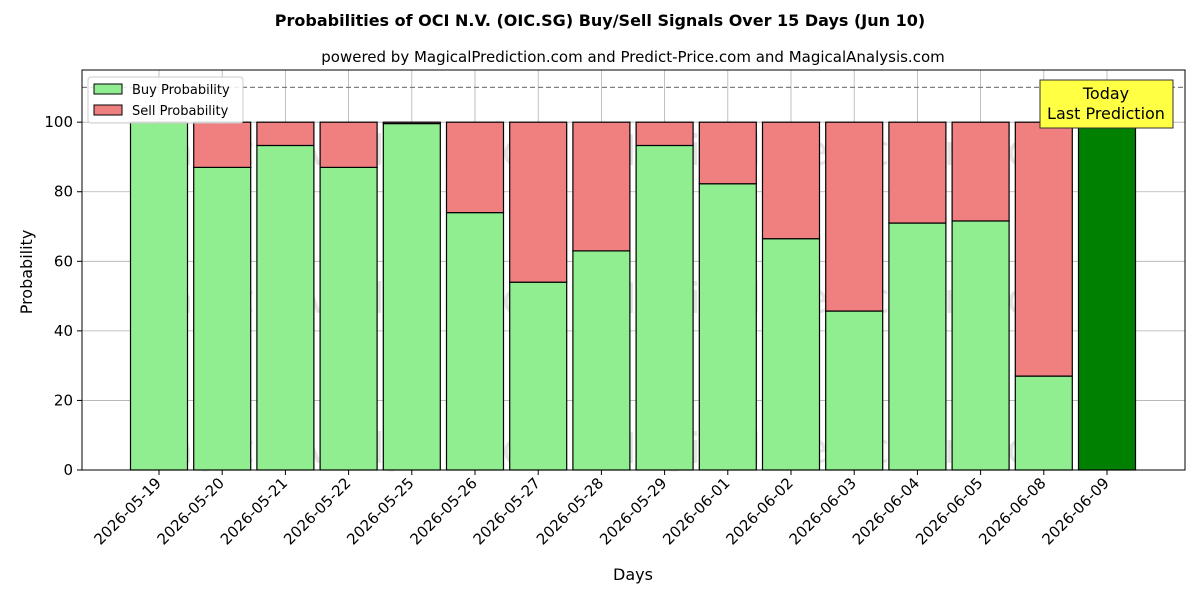 Image resolution: width=1200 pixels, height=600 pixels. Describe the element at coordinates (507, 511) in the screenshot. I see `x-tick-label: 2026-05-27` at that location.